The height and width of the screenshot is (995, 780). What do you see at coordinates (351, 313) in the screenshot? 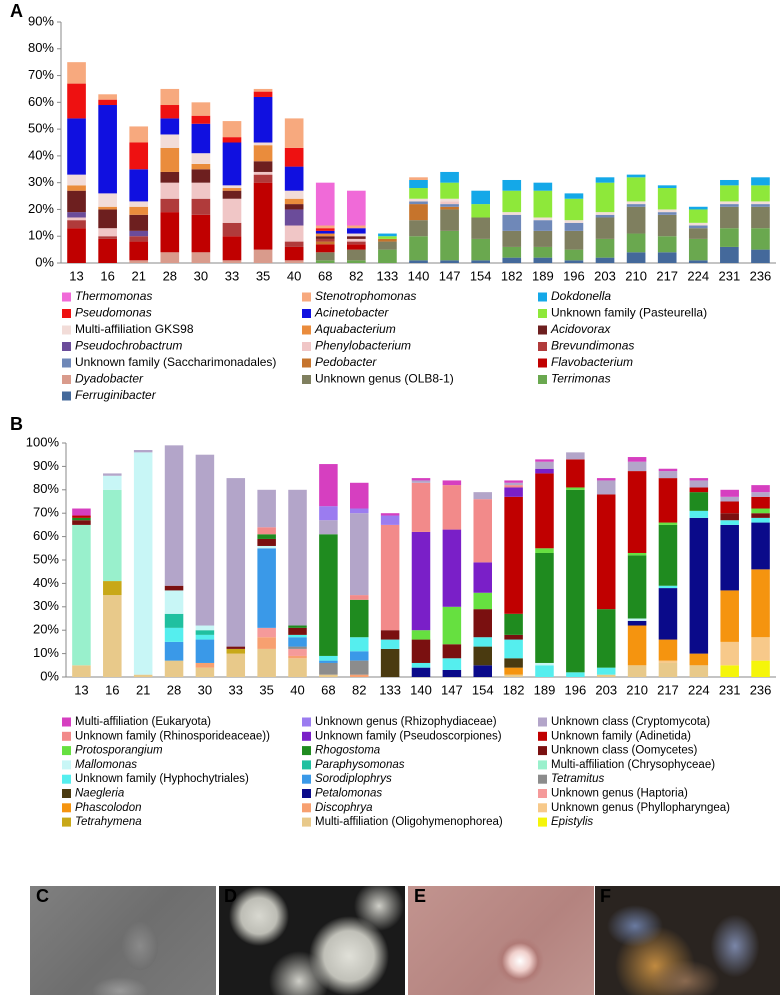
I see `legend-label: Acinetobacter` at bounding box center [351, 313].